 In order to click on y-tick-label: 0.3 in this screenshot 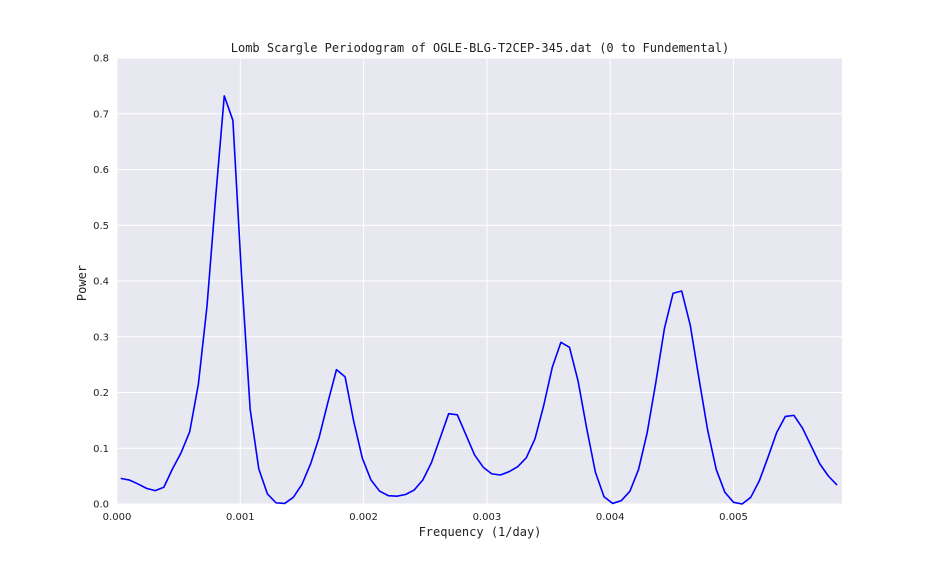, I will do `click(101, 337)`.